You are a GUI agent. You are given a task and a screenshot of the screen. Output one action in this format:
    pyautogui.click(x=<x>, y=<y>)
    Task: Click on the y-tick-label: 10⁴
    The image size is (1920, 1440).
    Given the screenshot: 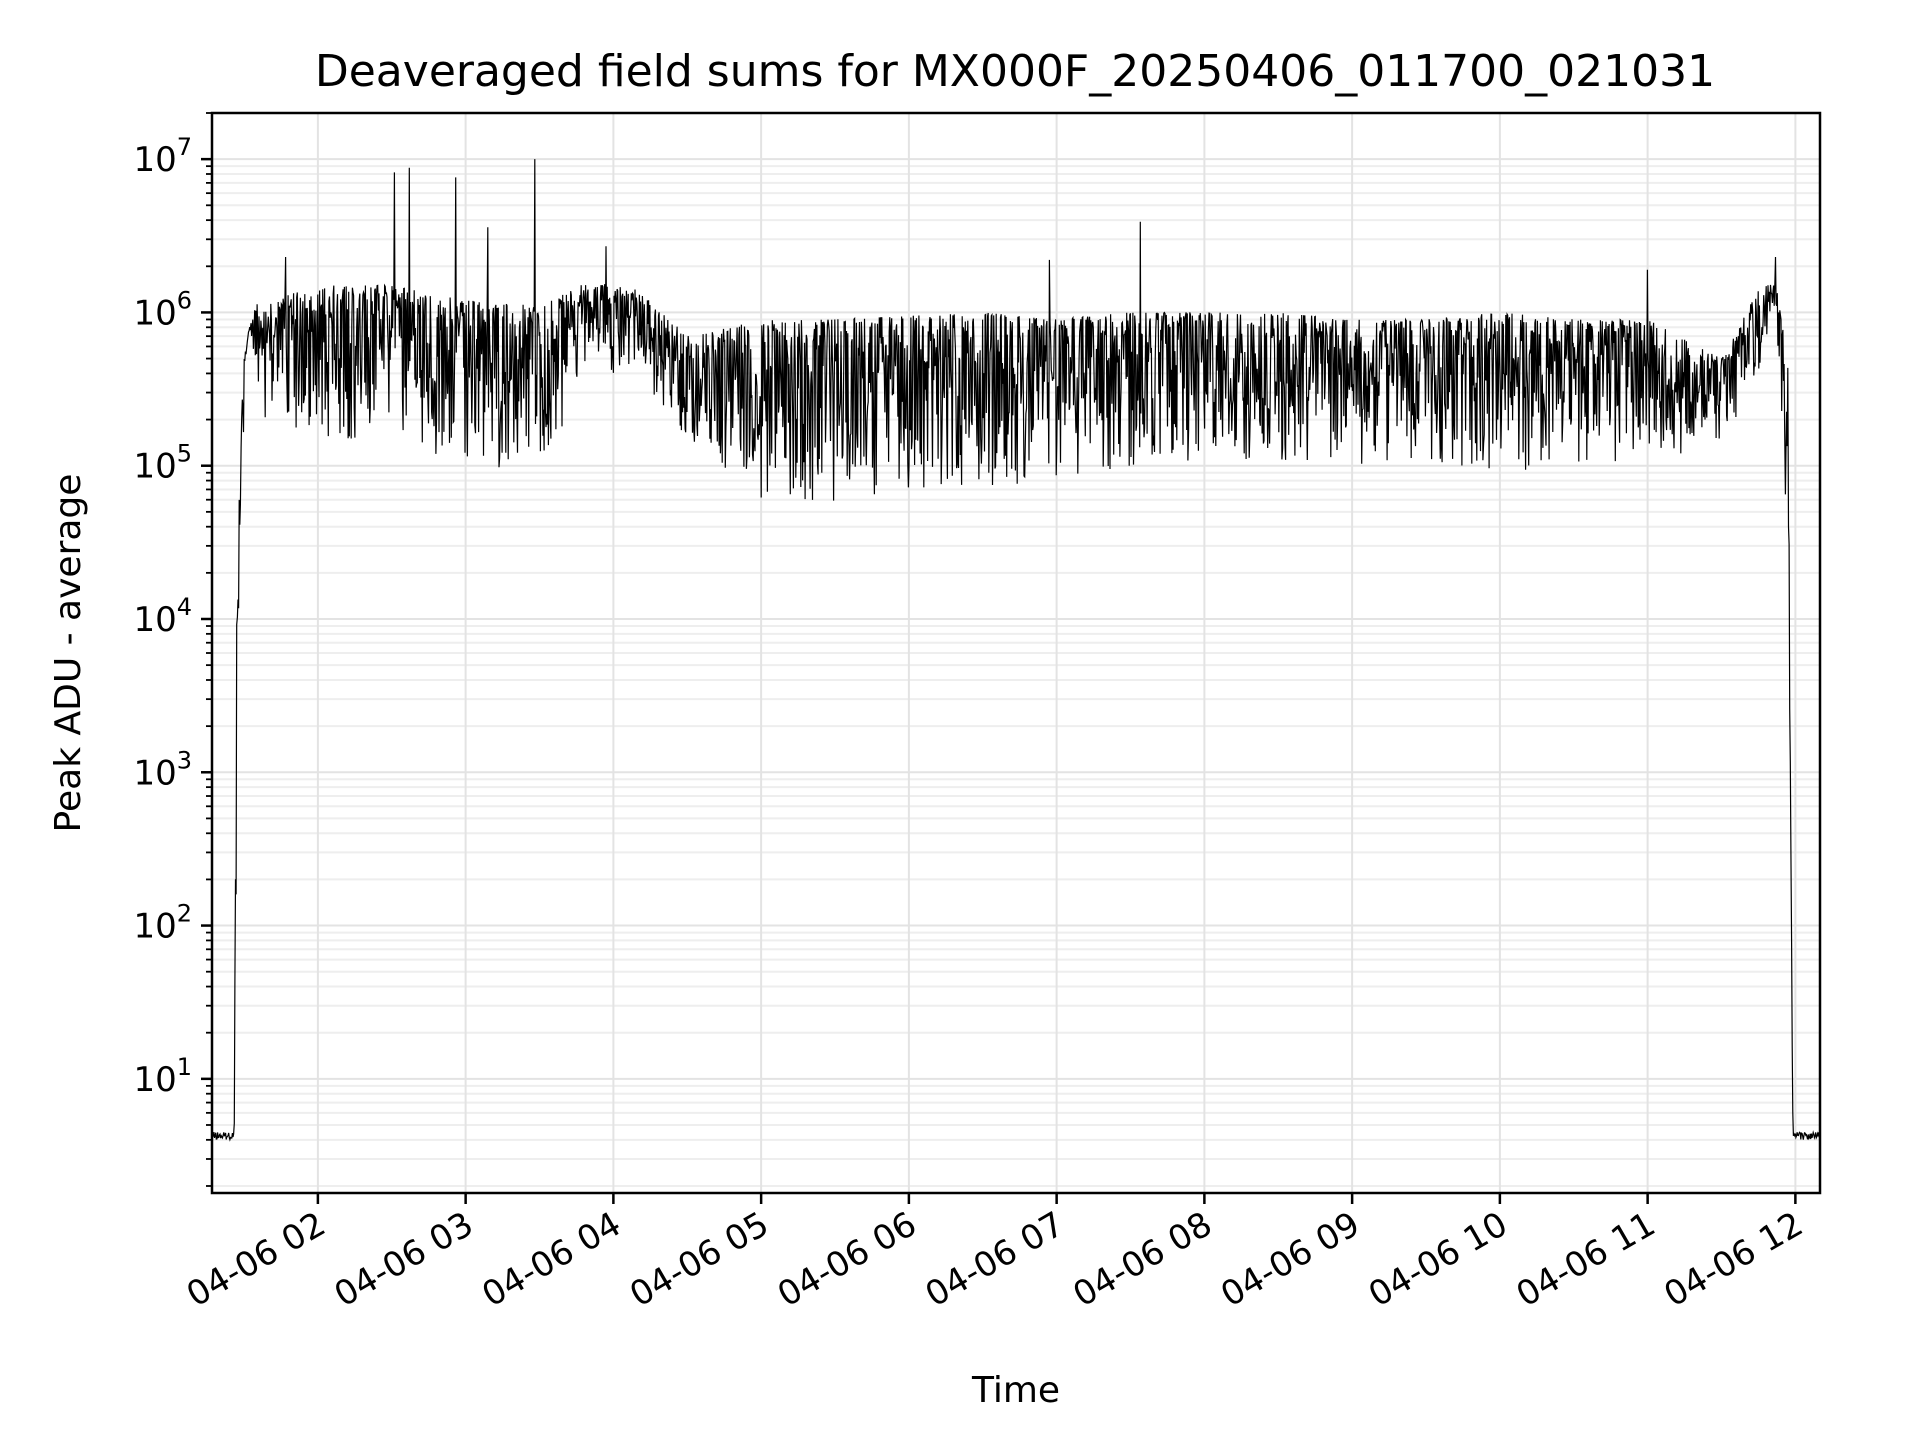 What is the action you would take?
    pyautogui.click(x=162, y=616)
    